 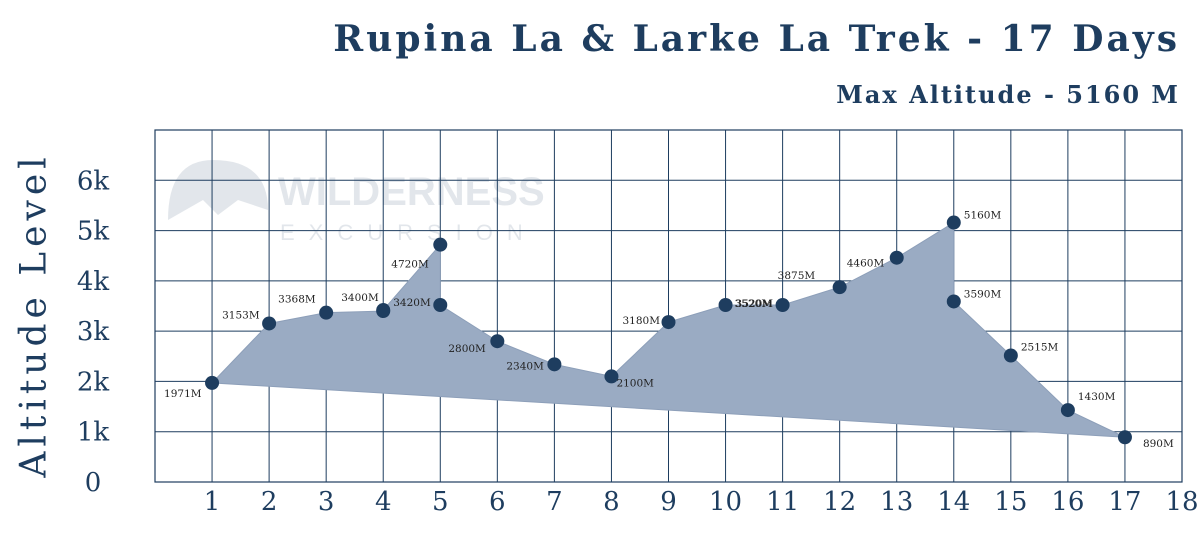 I want to click on x-tick-label: 17, so click(x=1124, y=502).